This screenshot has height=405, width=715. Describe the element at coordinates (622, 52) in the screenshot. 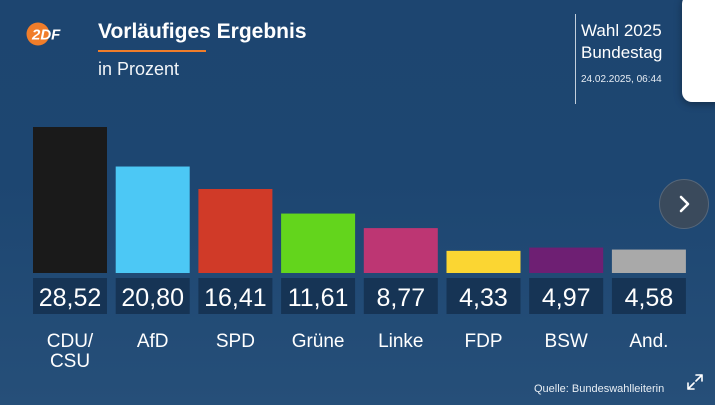

I see `election-title-body: Bundestag` at that location.